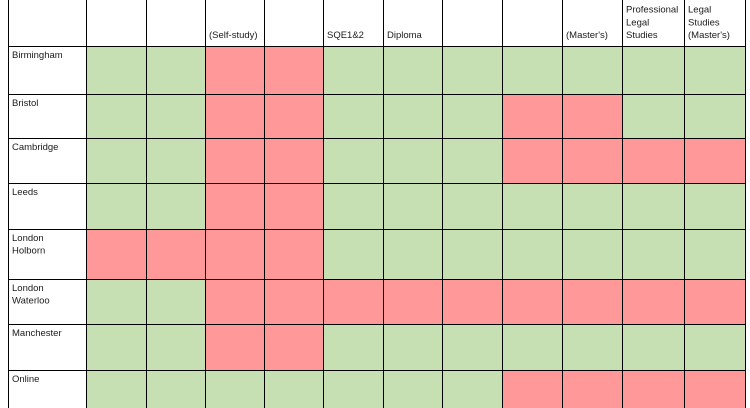  Describe the element at coordinates (37, 55) in the screenshot. I see `row-label-text: Birmingham` at that location.